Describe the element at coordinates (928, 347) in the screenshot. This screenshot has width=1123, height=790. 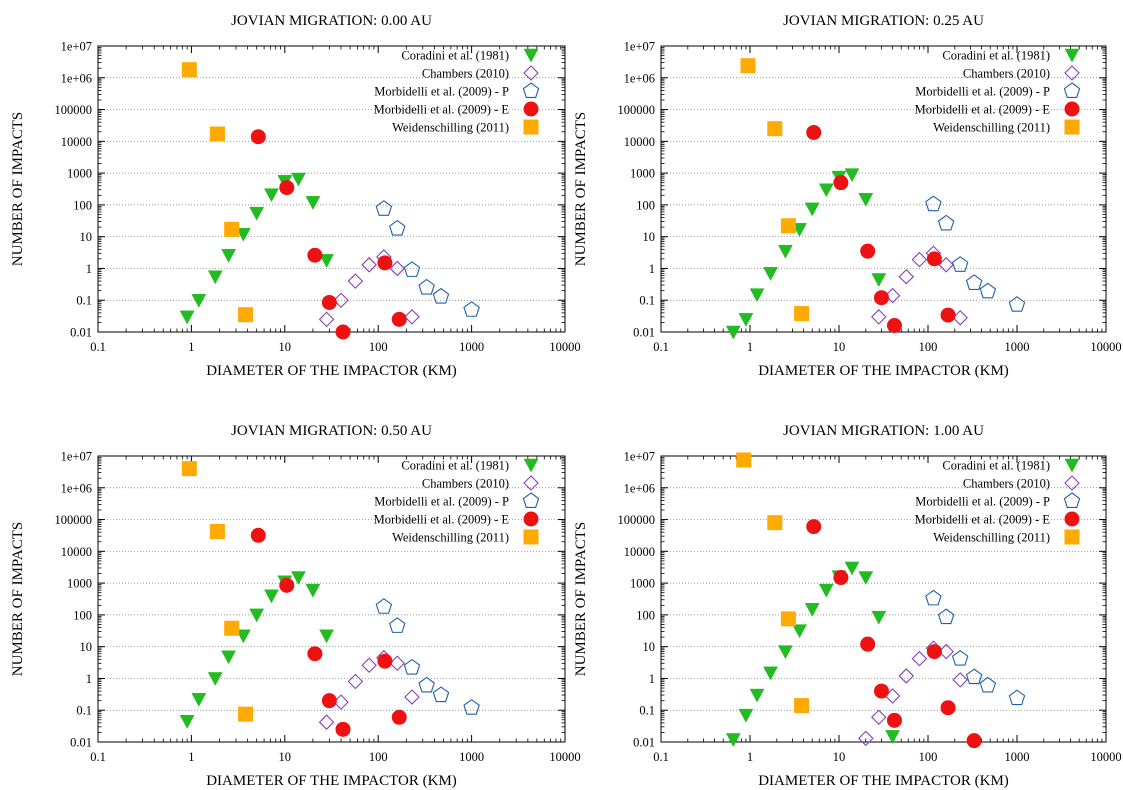
I see `x-tick-label: 100` at that location.